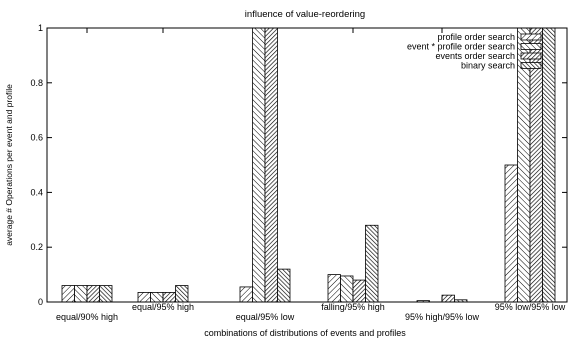 This screenshot has width=568, height=347. I want to click on x-tick-label: 95% high/95% low, so click(442, 317).